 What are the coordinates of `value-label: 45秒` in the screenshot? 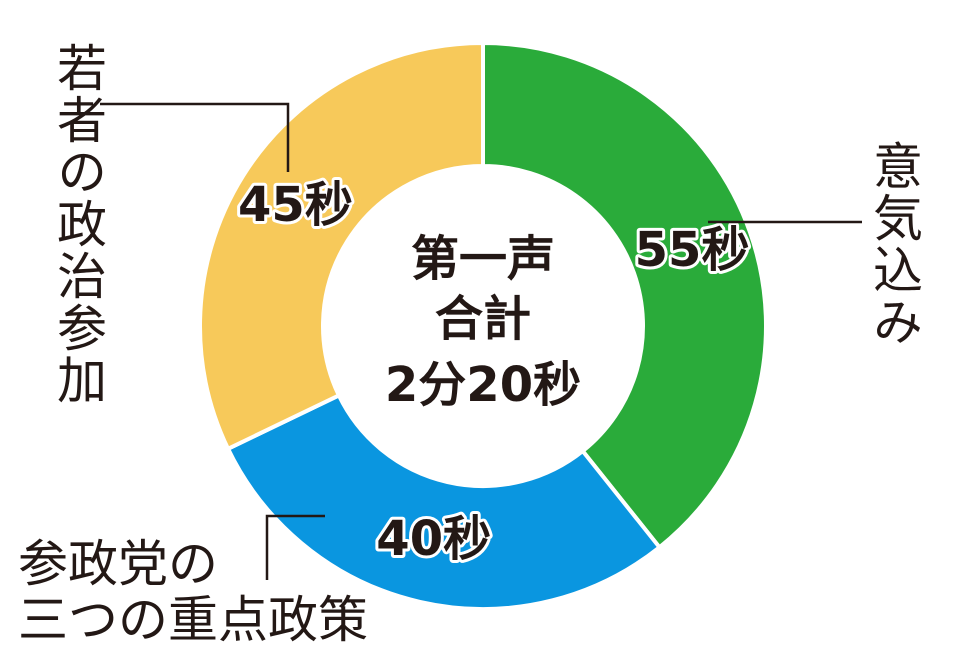 It's located at (295, 205).